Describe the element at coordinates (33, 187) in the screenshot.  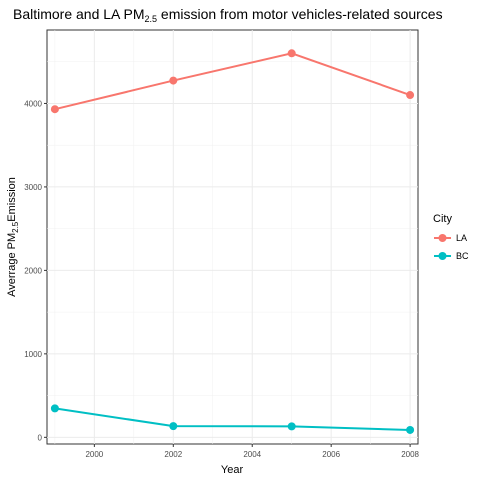
I see `y-tick-label: 3000` at that location.